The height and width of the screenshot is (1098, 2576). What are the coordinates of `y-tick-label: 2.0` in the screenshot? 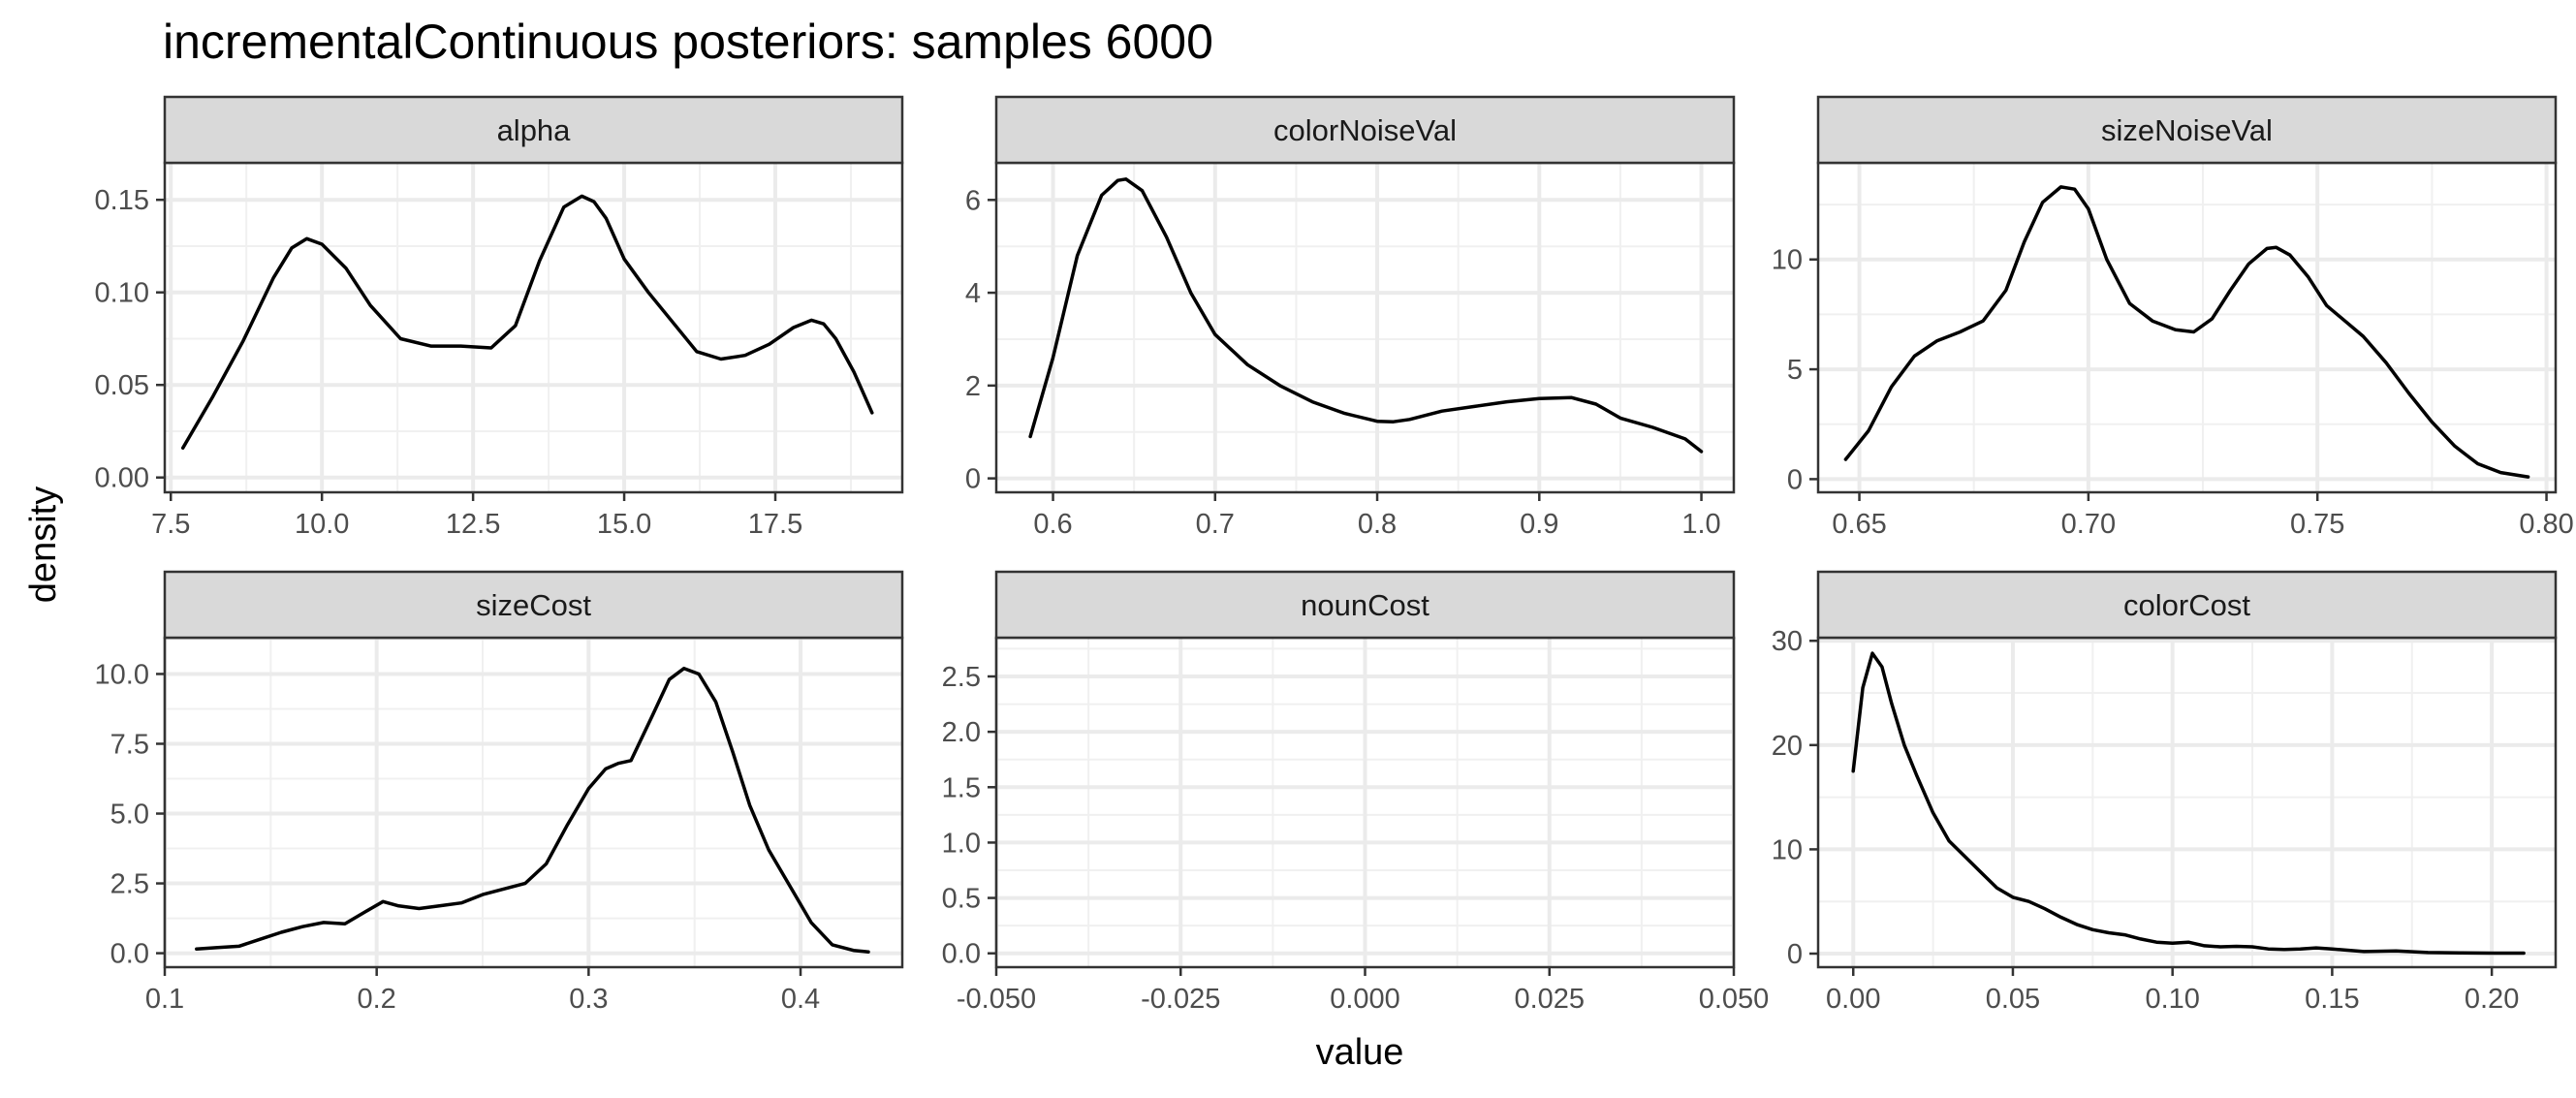 It's located at (961, 733).